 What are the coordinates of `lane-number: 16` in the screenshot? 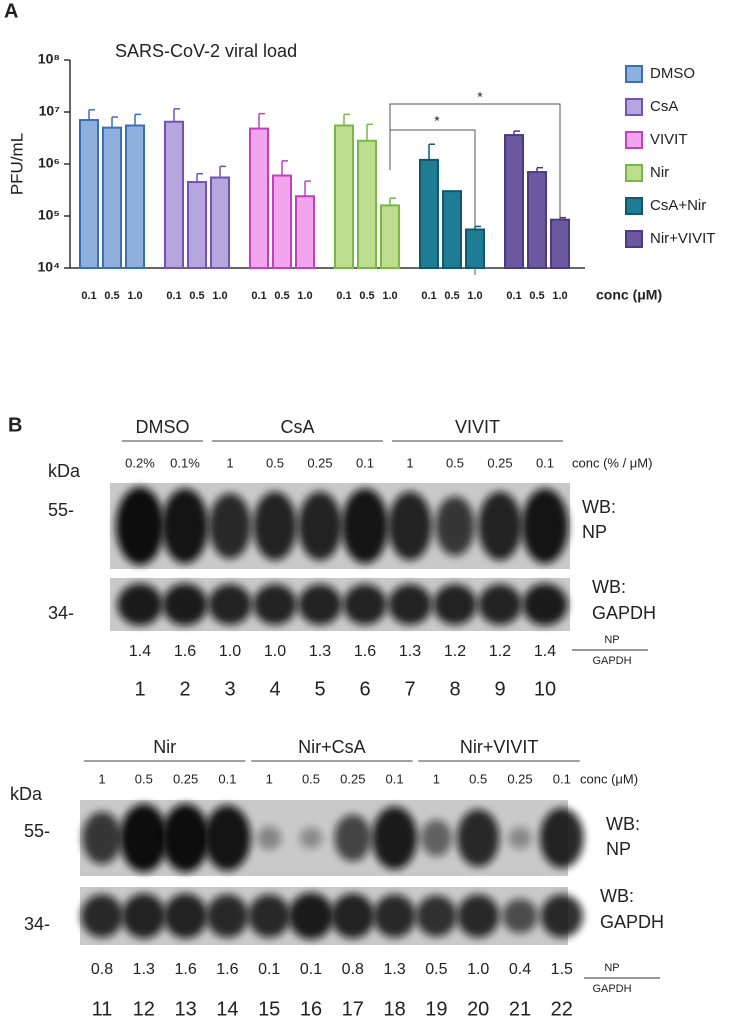 It's located at (311, 1009).